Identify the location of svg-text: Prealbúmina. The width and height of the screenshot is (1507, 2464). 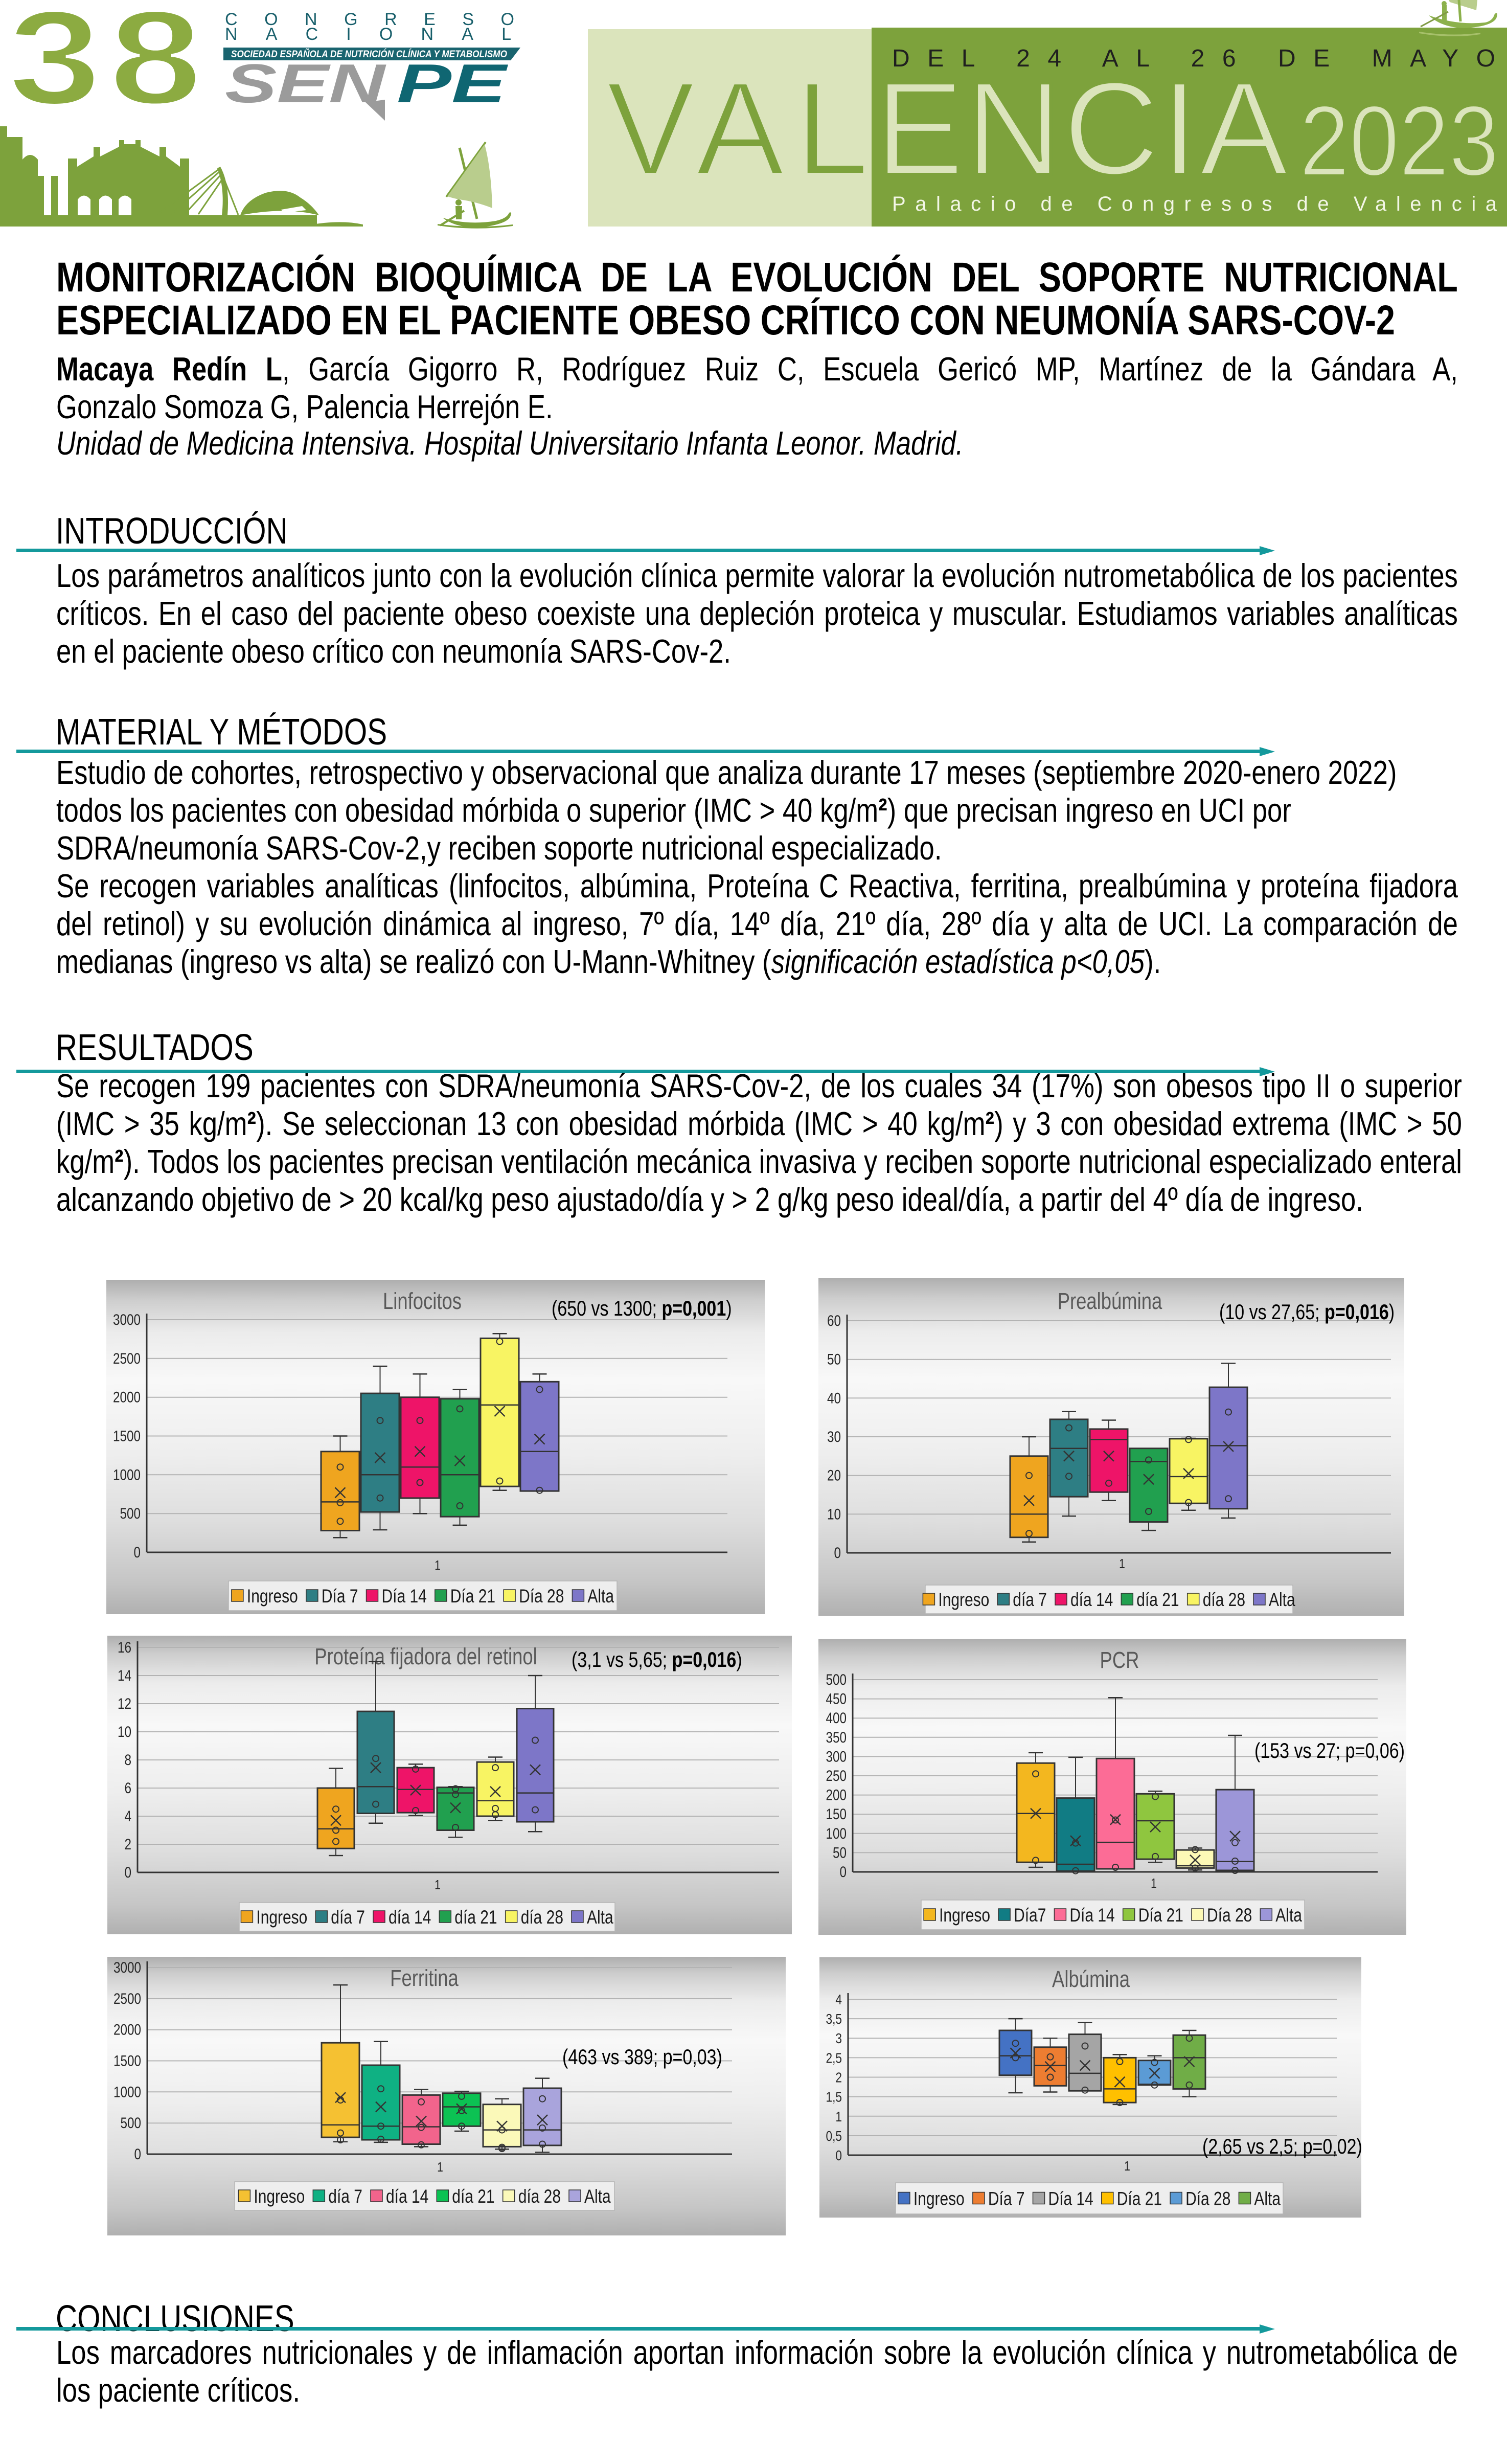
(1110, 1301).